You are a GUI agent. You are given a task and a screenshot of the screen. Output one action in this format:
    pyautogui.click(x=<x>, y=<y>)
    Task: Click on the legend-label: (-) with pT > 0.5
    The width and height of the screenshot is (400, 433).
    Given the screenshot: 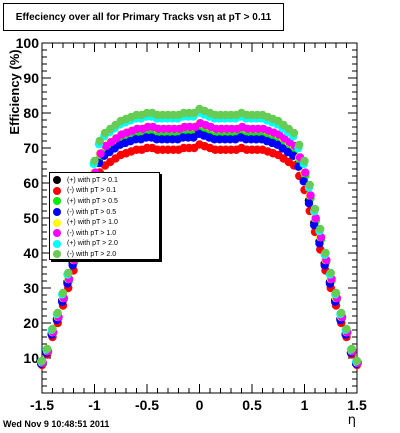 What is the action you would take?
    pyautogui.click(x=92, y=212)
    